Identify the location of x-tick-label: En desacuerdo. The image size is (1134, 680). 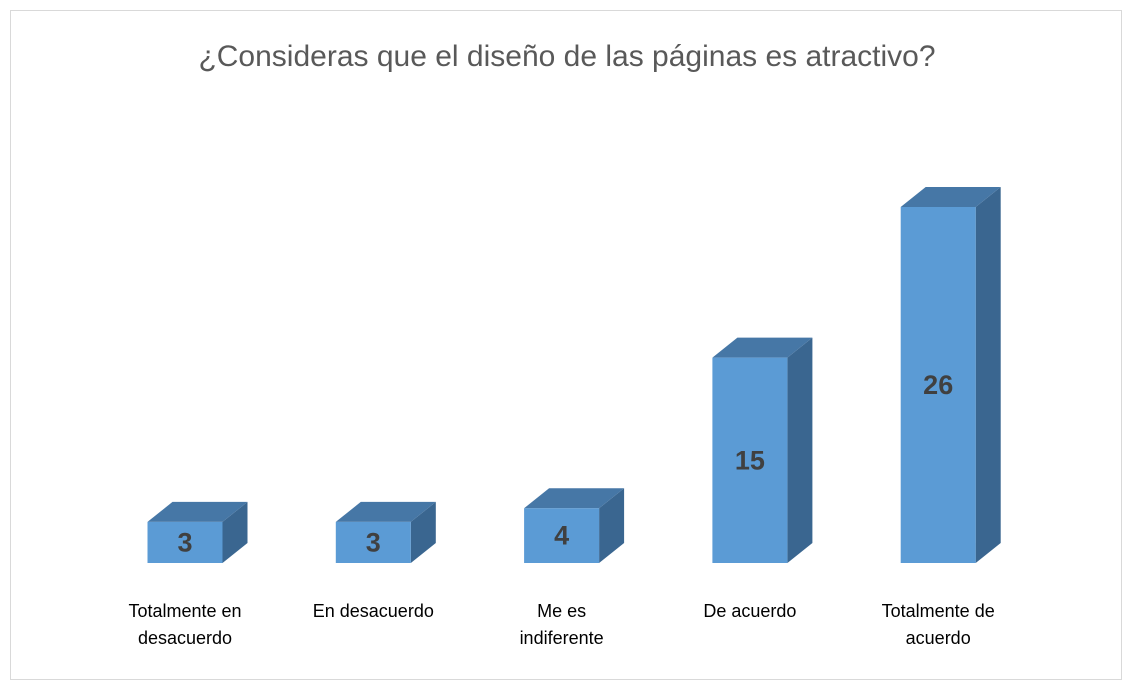
(373, 611).